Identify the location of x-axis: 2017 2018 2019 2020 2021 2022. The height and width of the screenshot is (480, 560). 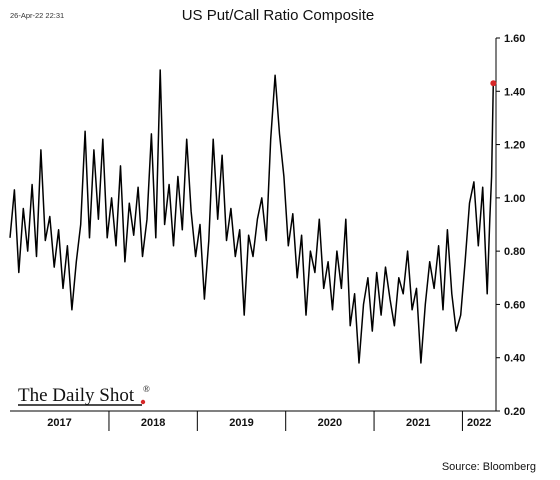
(253, 420).